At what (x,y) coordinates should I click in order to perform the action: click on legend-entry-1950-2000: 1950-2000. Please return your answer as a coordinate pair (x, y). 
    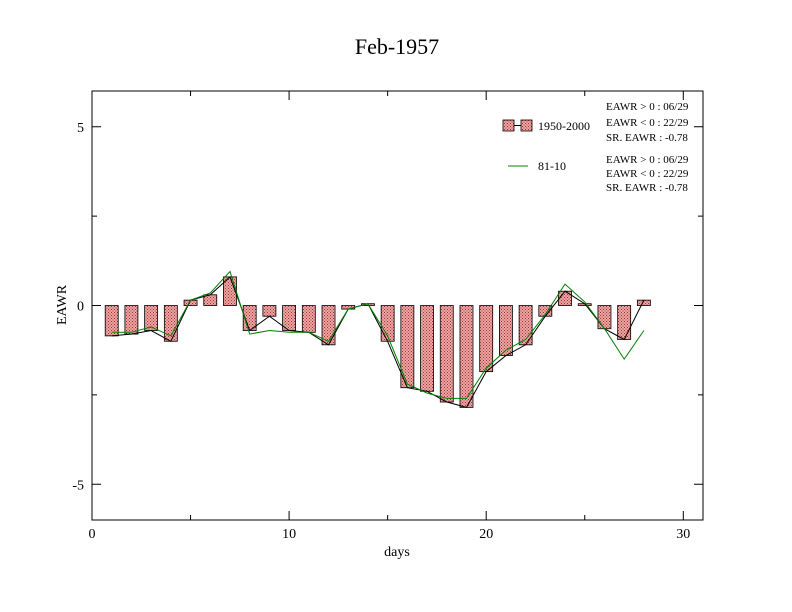
    Looking at the image, I should click on (546, 126).